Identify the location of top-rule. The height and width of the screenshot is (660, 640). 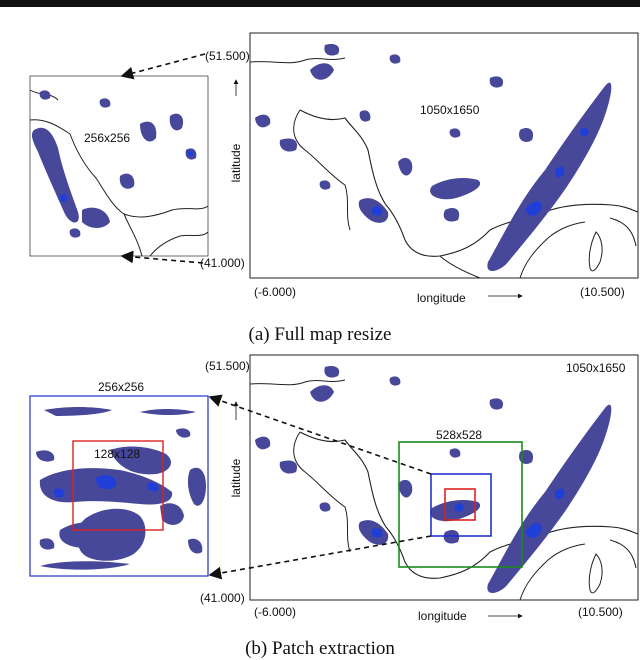
(320, 3).